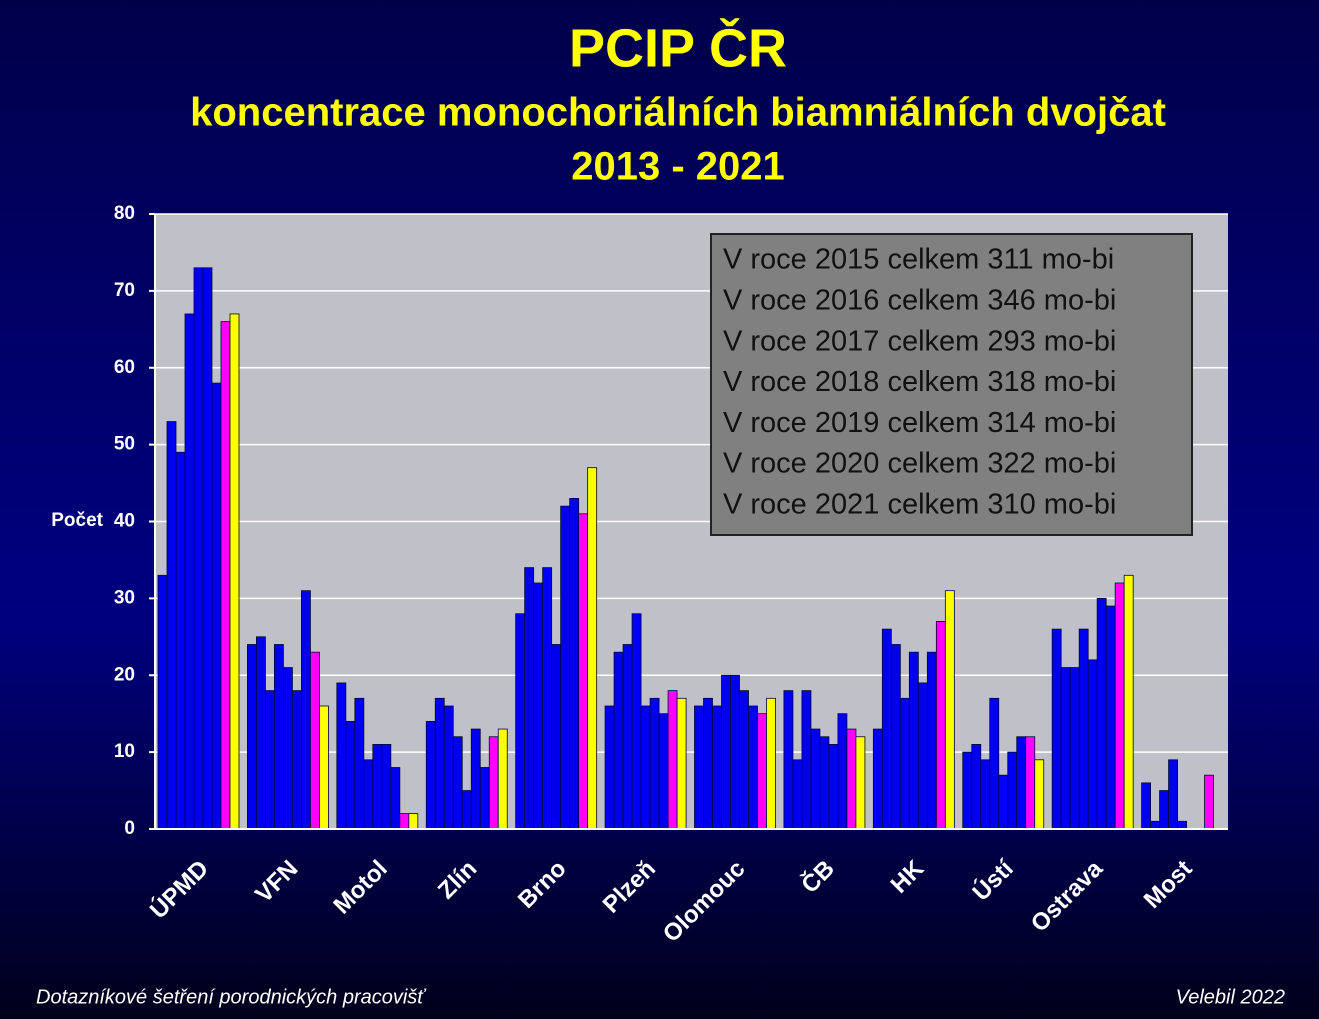  What do you see at coordinates (129, 828) in the screenshot?
I see `y-tick-label: 0` at bounding box center [129, 828].